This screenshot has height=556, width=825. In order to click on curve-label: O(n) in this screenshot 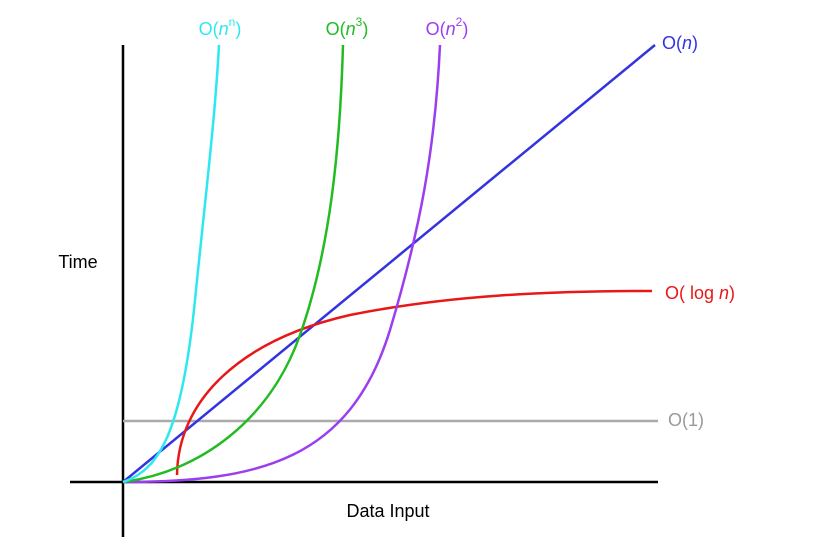, I will do `click(680, 43)`.